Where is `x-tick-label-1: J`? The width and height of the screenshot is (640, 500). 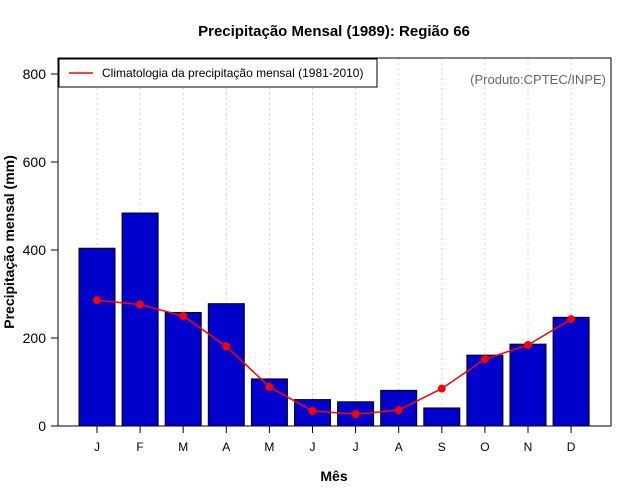 x-tick-label-1: J is located at coordinates (97, 447).